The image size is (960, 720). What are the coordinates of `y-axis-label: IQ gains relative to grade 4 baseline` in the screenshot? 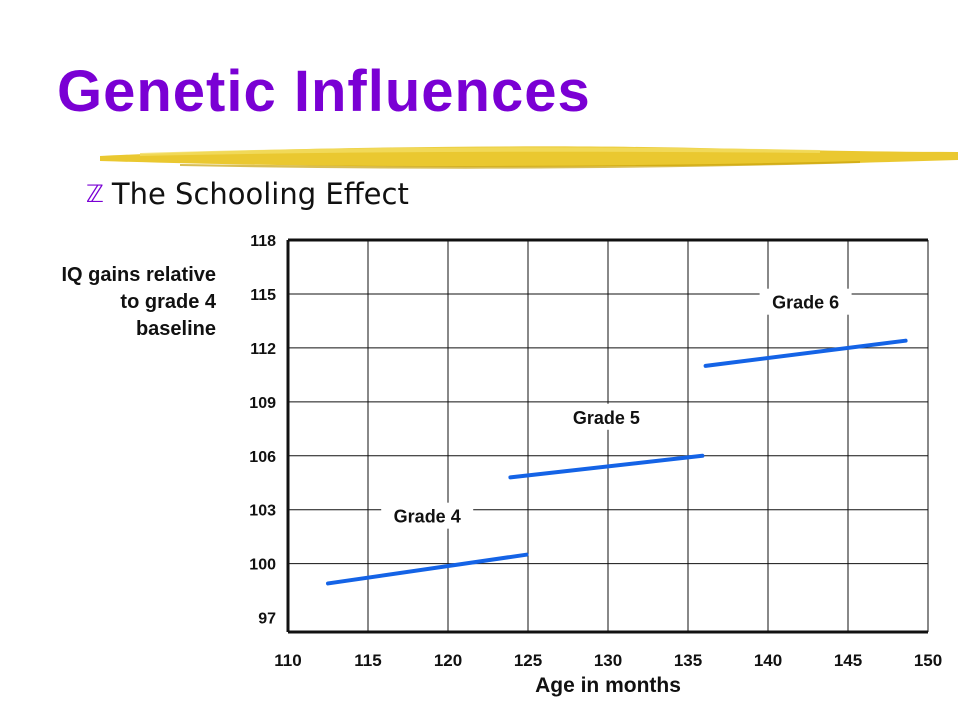 It's located at (138, 302).